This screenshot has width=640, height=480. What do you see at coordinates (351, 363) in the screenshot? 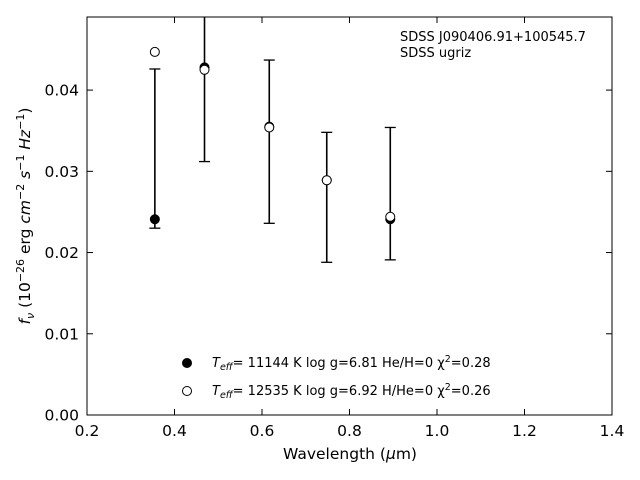
I see `legend-entry-1: Teff= 11144 K log g=6.81 He/H=0 χ2=0.28` at bounding box center [351, 363].